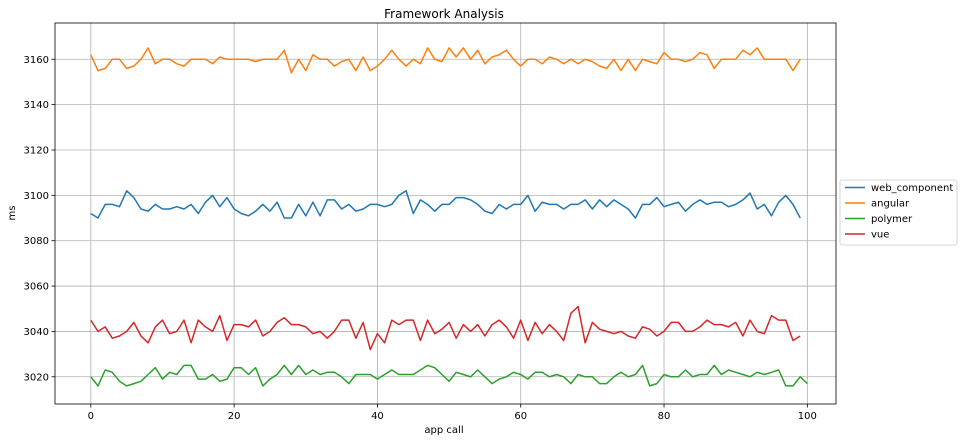  What do you see at coordinates (452, 413) in the screenshot?
I see `x-ticks: 0 20 40 60 80 100` at bounding box center [452, 413].